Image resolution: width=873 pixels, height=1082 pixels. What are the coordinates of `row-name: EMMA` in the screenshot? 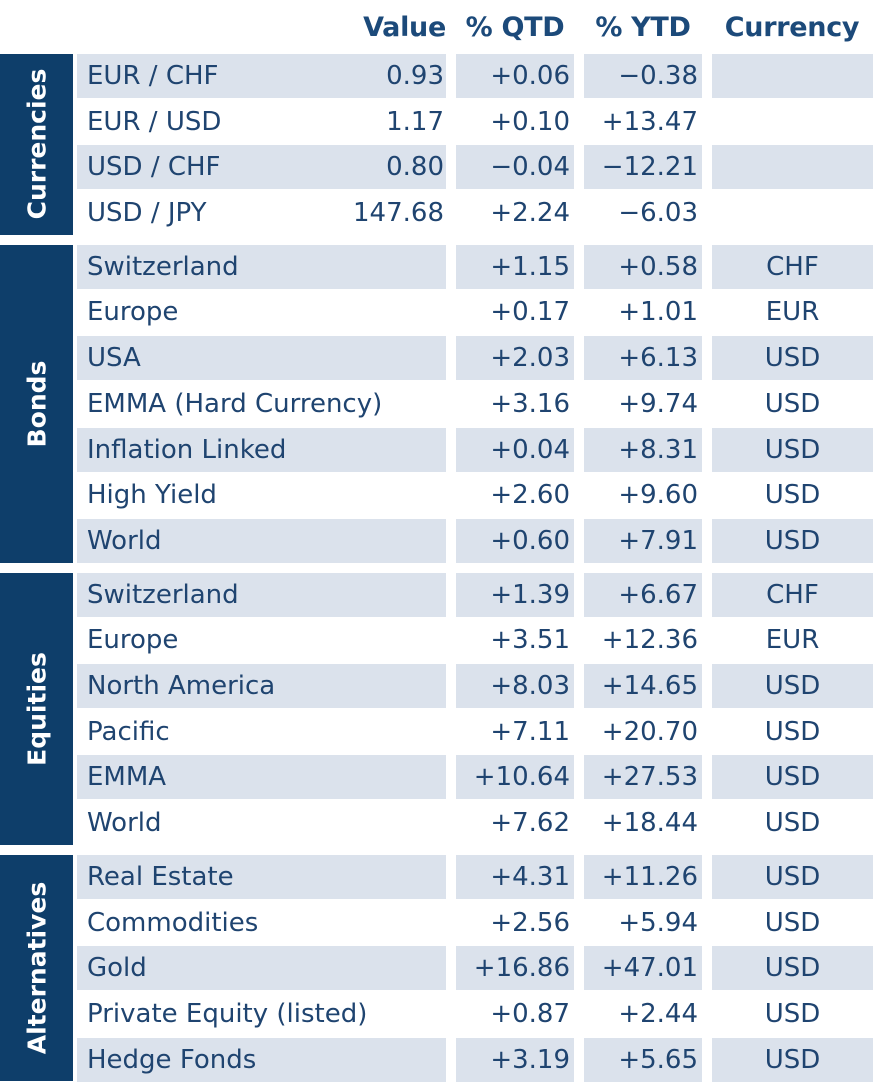 It's located at (261, 777).